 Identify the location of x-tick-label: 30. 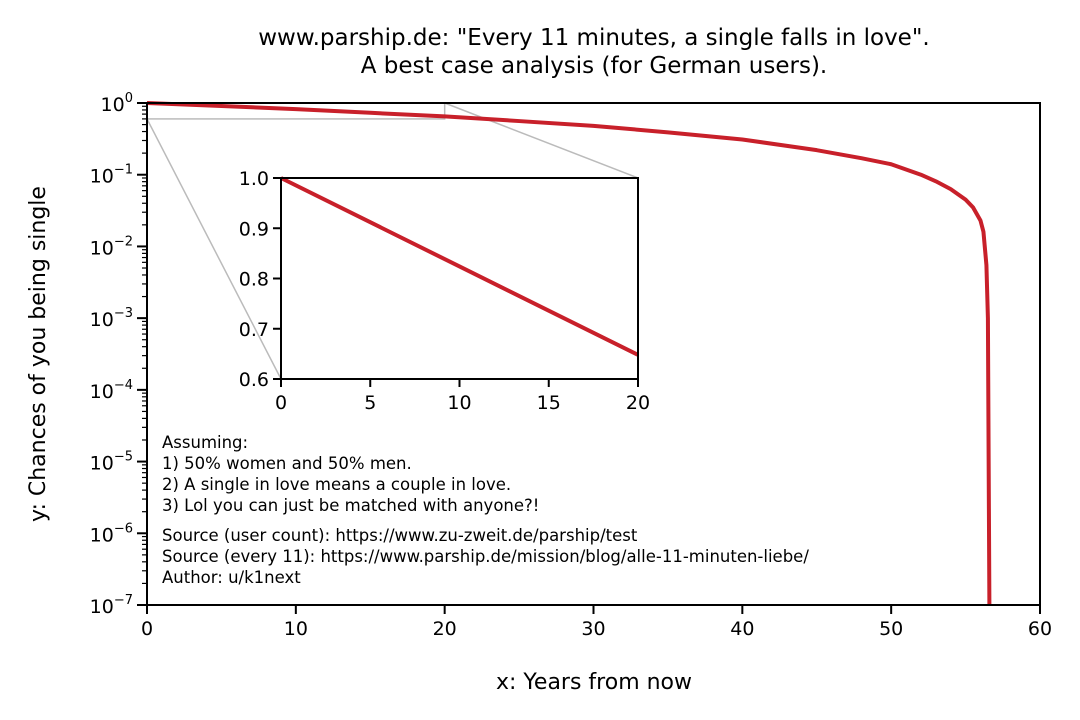
(593, 629).